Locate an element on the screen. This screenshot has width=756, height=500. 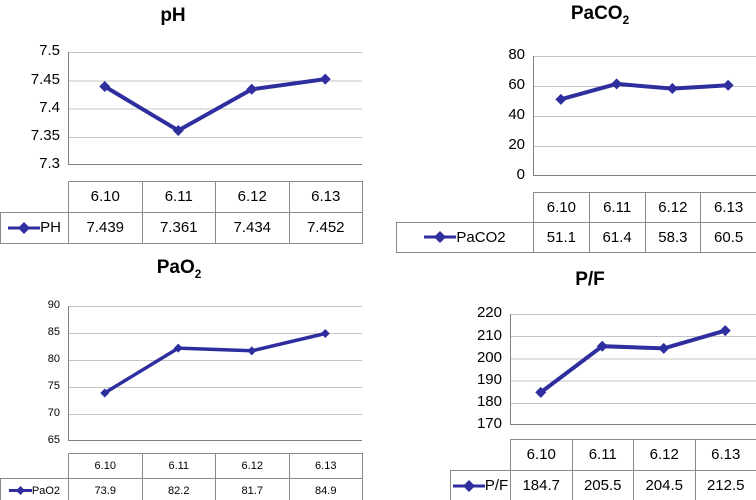
legend-cell: PH is located at coordinates (34, 227).